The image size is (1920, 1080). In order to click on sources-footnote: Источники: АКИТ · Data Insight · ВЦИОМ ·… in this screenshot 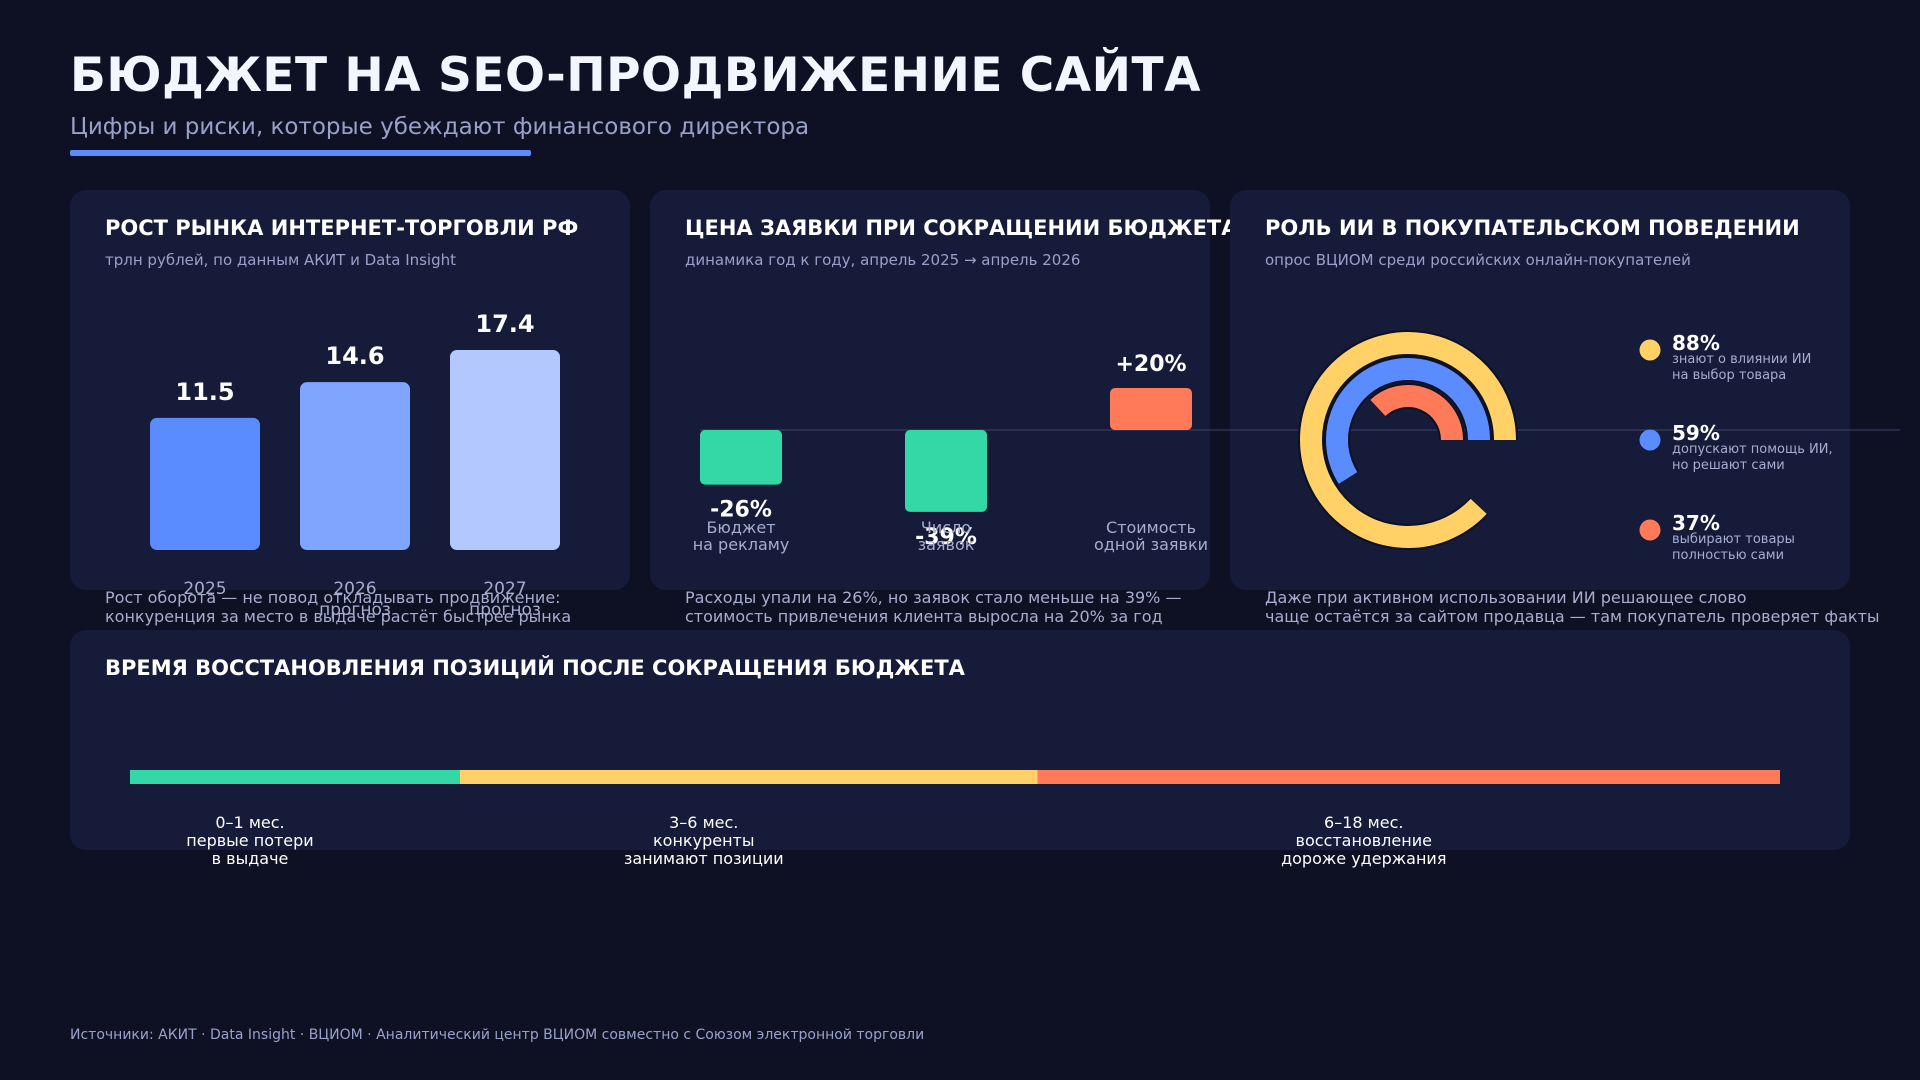, I will do `click(497, 1035)`.